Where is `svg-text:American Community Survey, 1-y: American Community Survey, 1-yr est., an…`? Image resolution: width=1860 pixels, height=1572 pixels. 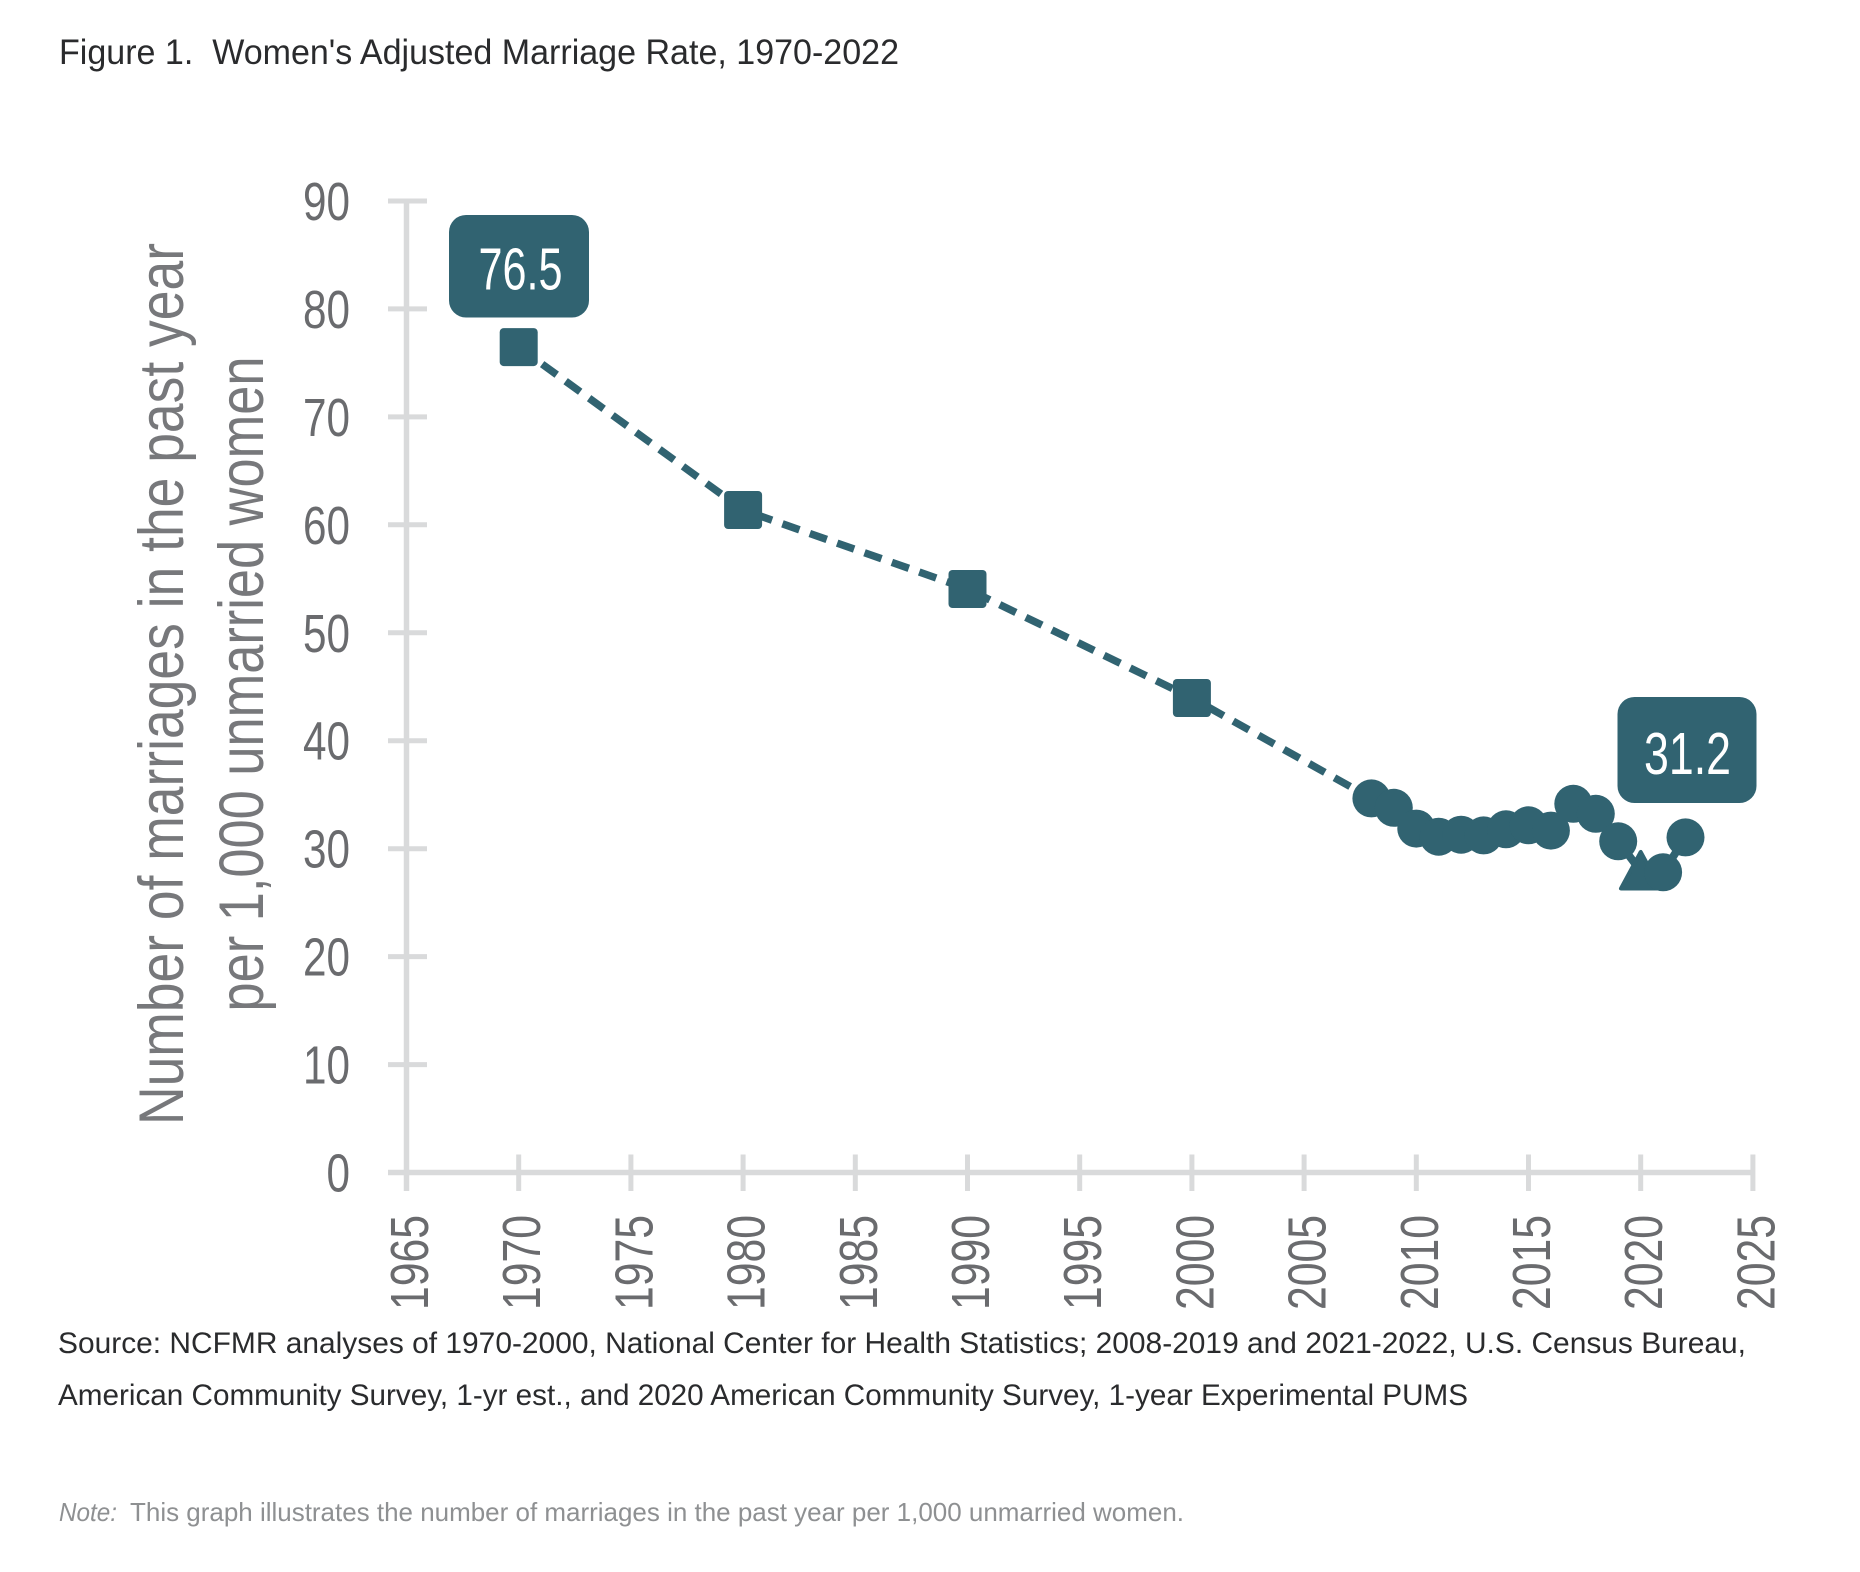
svg-text:American Community Survey, 1-y: American Community Survey, 1-yr est., an… is located at coordinates (763, 1395).